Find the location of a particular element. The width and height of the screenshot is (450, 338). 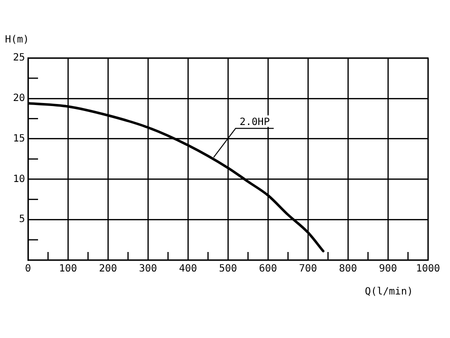

x-tick-label: 800 is located at coordinates (348, 269).